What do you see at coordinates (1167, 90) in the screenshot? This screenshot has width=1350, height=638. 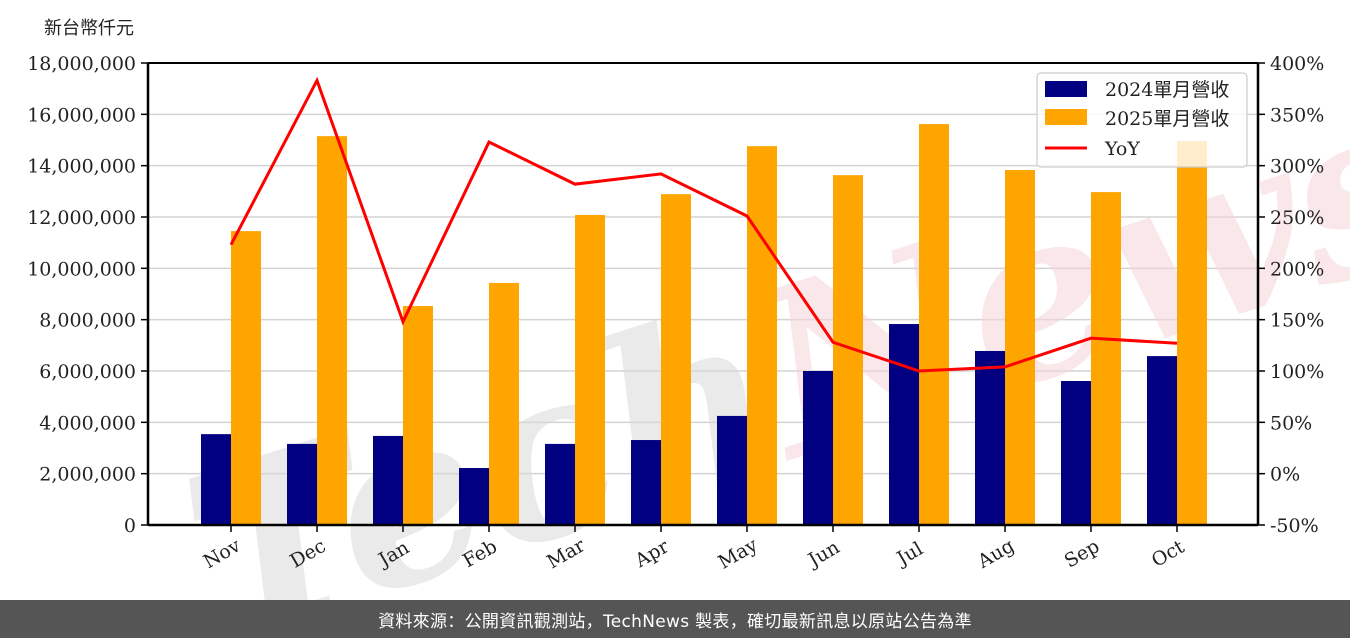 I see `legend-label-2024: 2024單月營收` at bounding box center [1167, 90].